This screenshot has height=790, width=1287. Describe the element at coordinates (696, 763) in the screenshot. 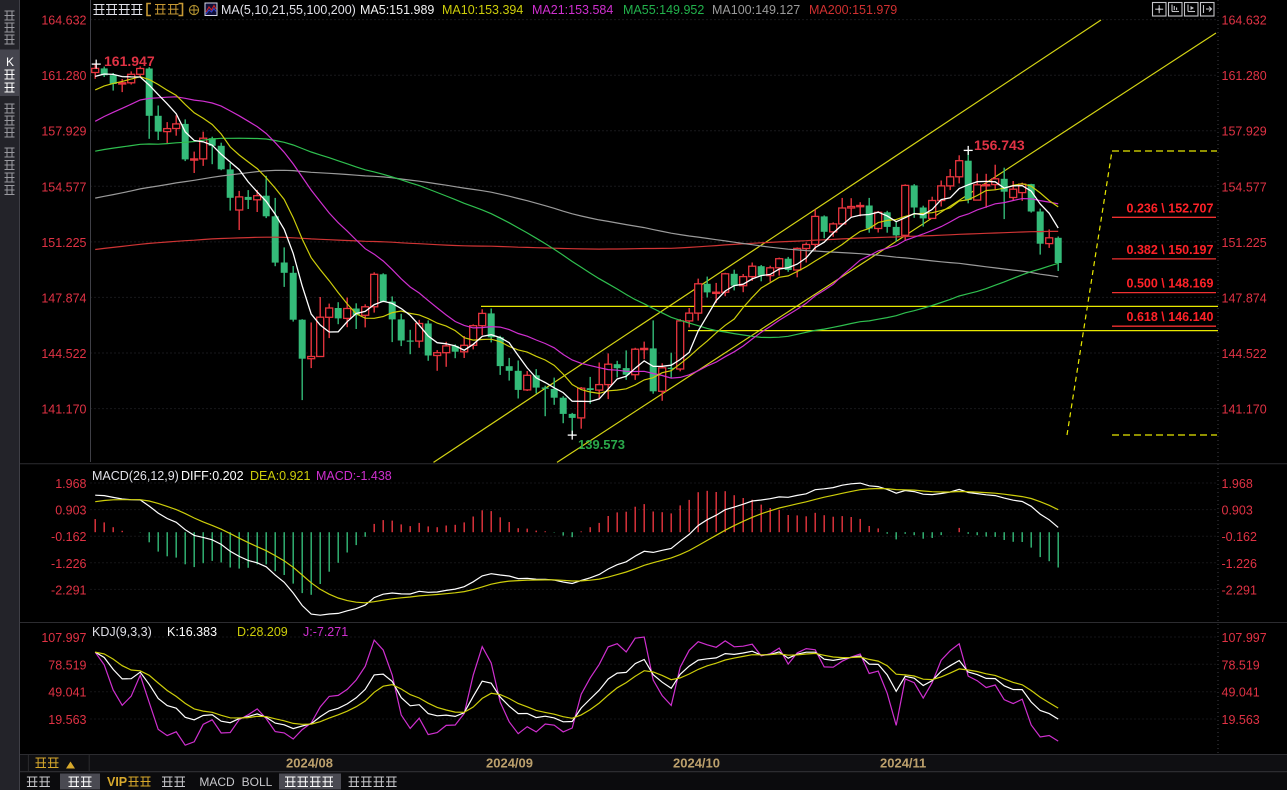

I see `svg-text: 2024/10` at that location.